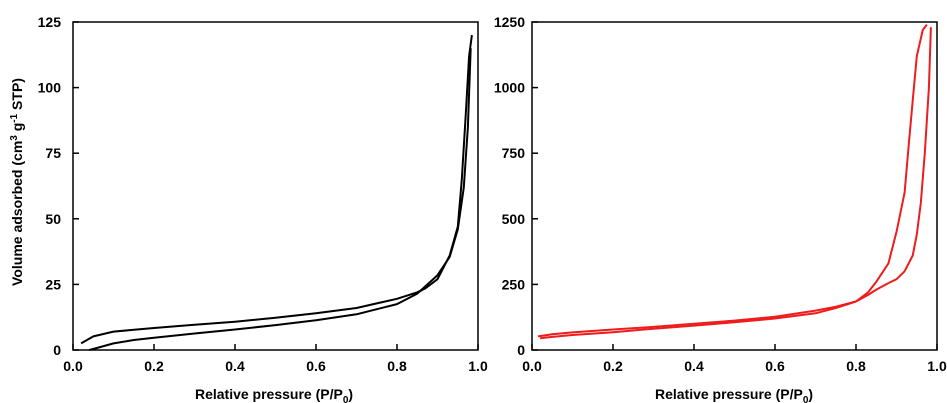  What do you see at coordinates (514, 153) in the screenshot?
I see `y-tick-label-right: 750` at bounding box center [514, 153].